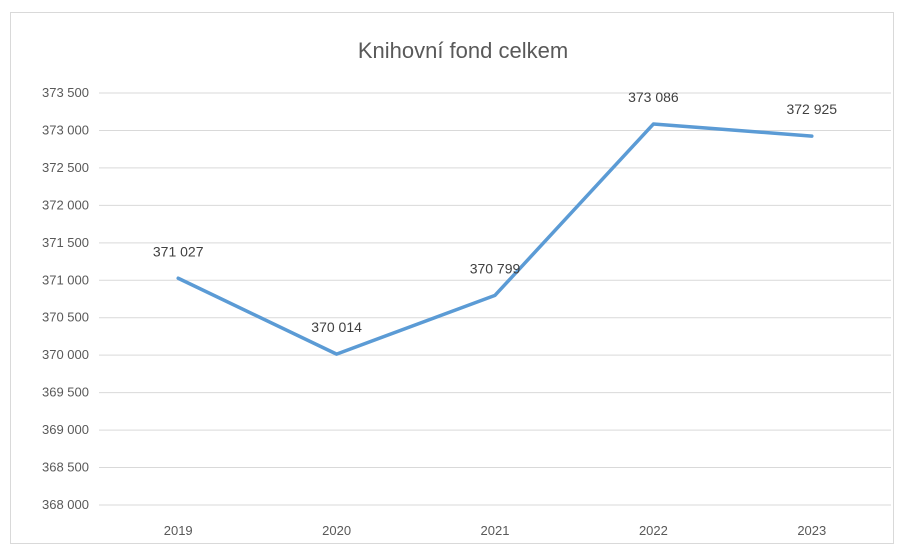 Image resolution: width=901 pixels, height=547 pixels. What do you see at coordinates (65, 279) in the screenshot?
I see `y-tick-label: 371 000` at bounding box center [65, 279].